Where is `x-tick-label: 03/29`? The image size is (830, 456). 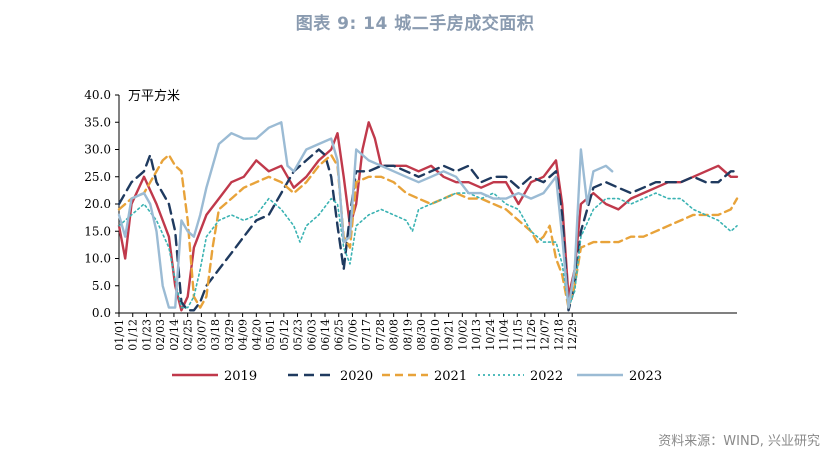
x-tick-label: 03/29 is located at coordinates (229, 335).